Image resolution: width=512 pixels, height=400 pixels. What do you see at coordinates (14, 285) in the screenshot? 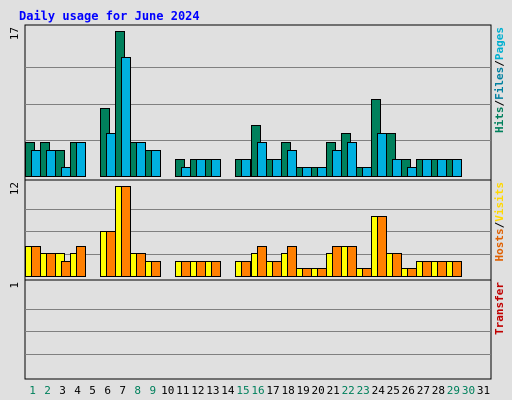
I see `y-max-label: 1` at bounding box center [14, 285].